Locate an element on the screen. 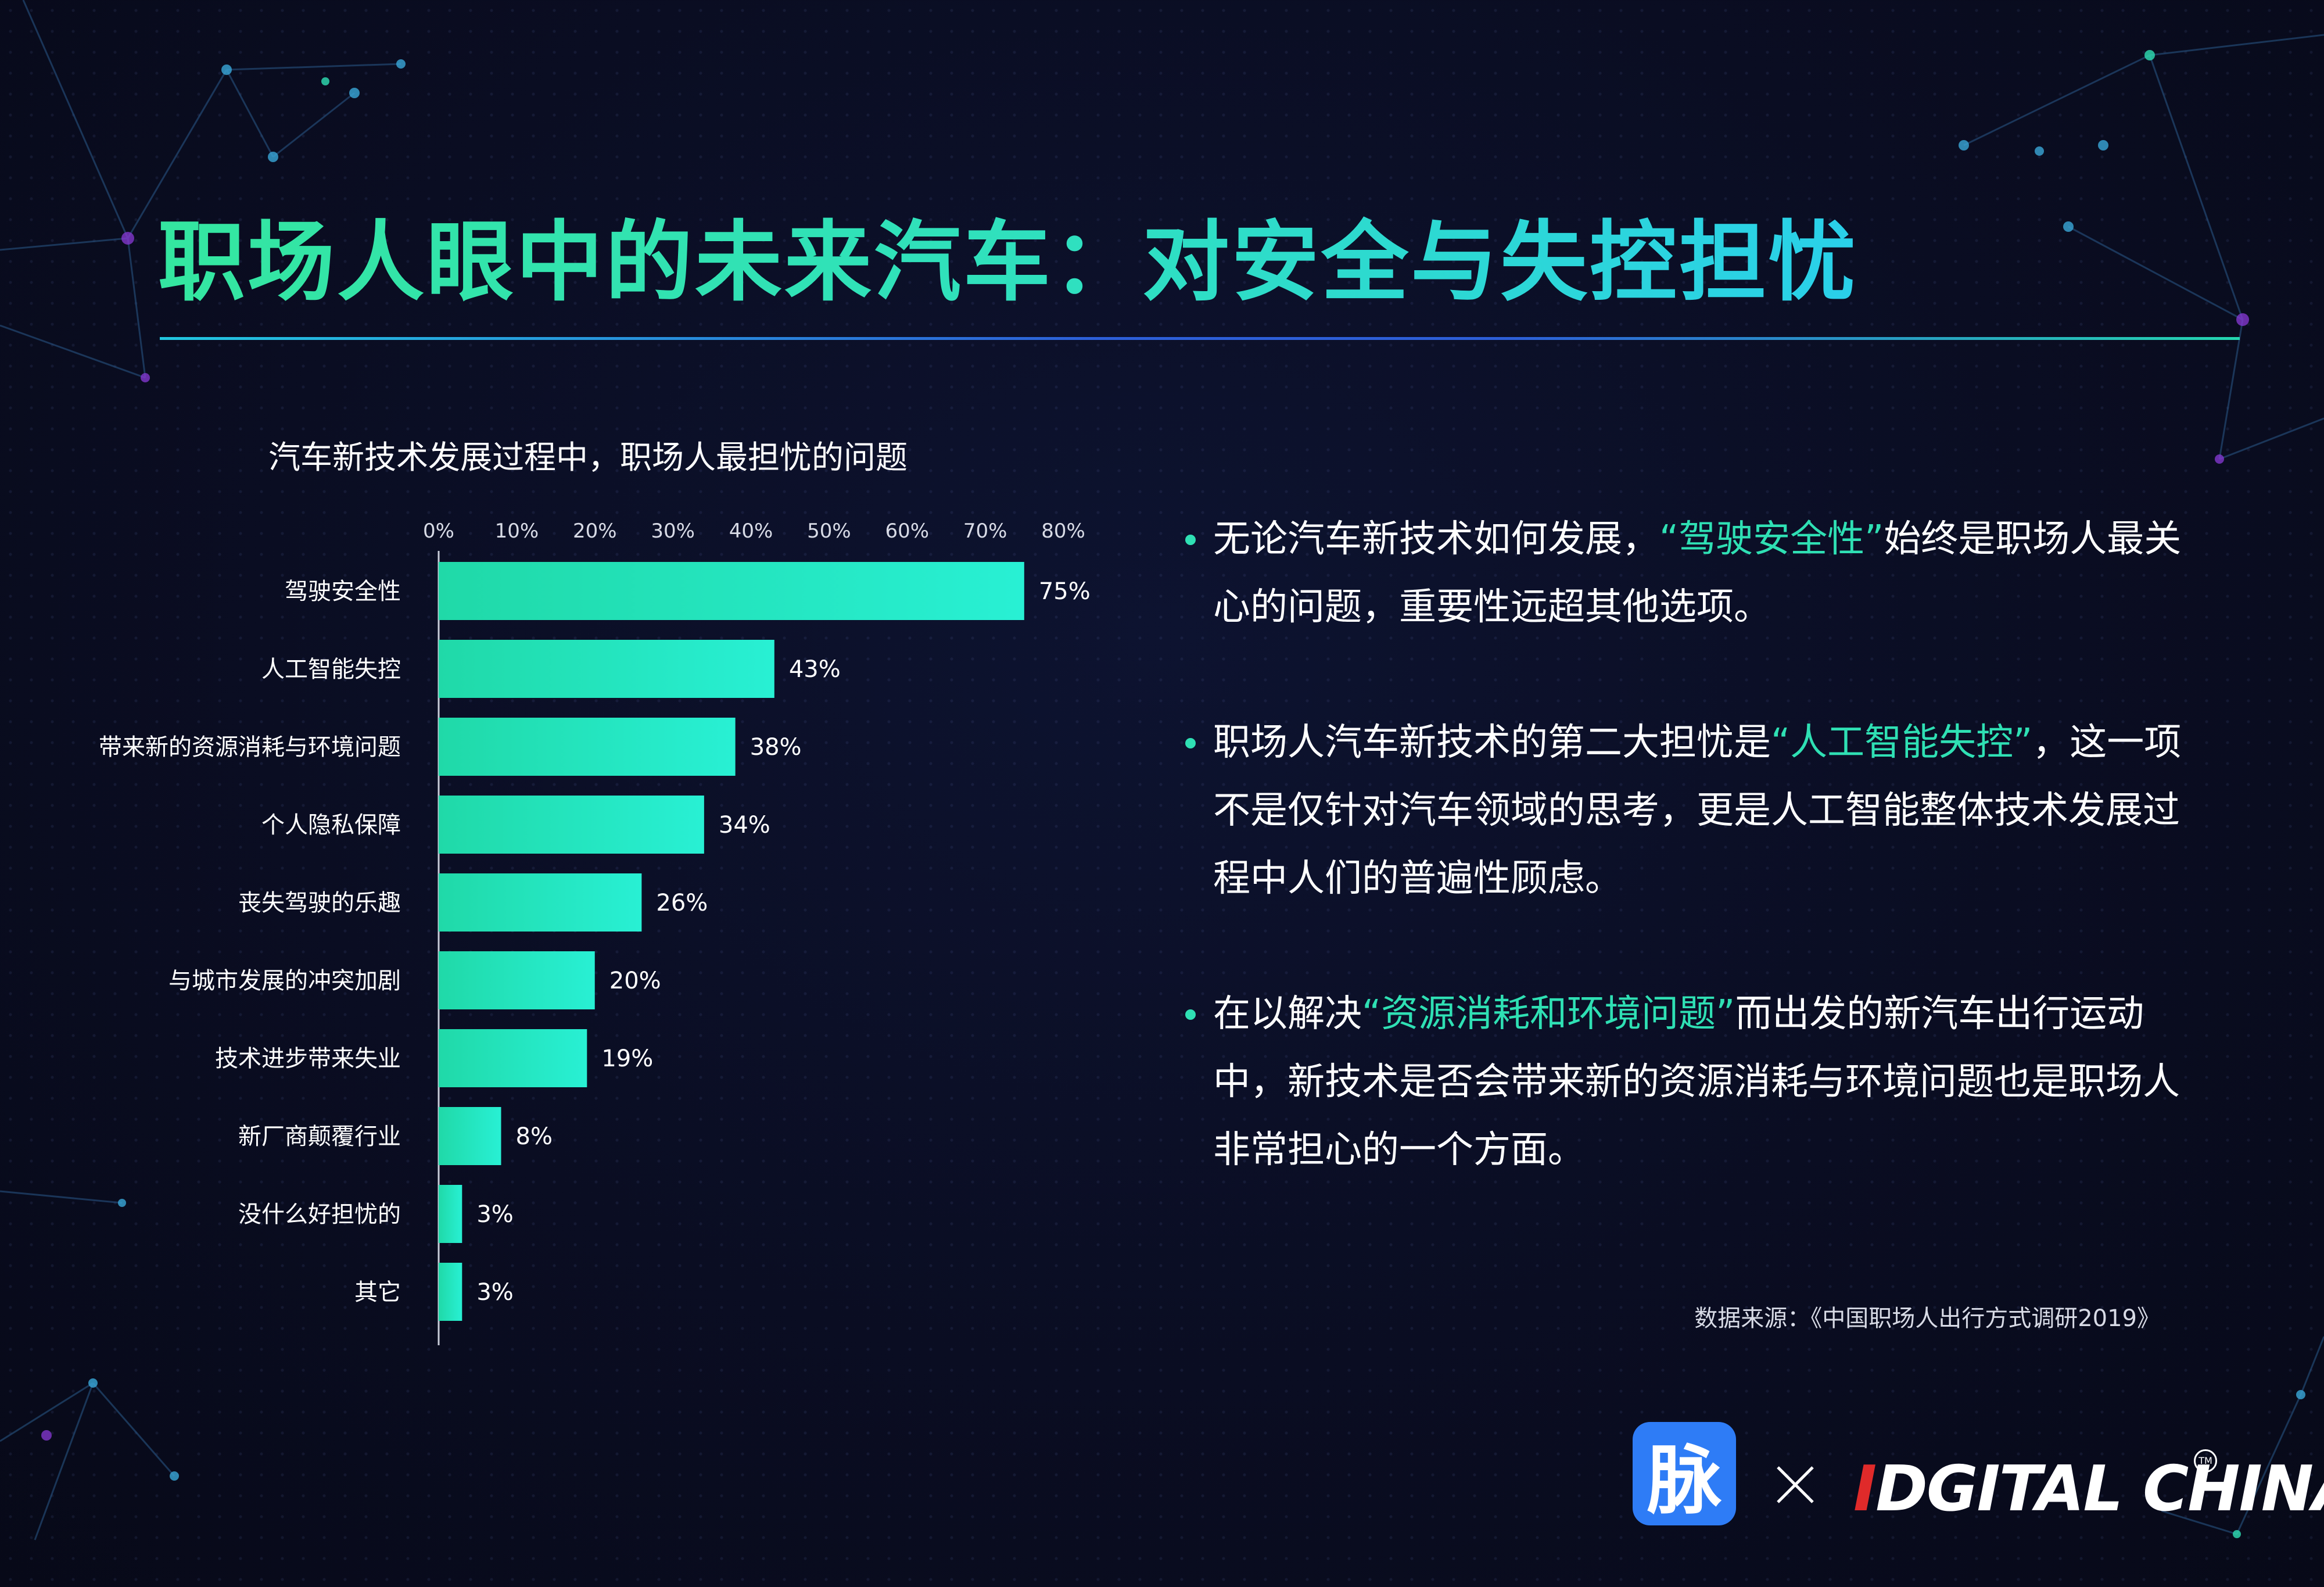  category-label: 新厂商颠覆行业 is located at coordinates (319, 1136).